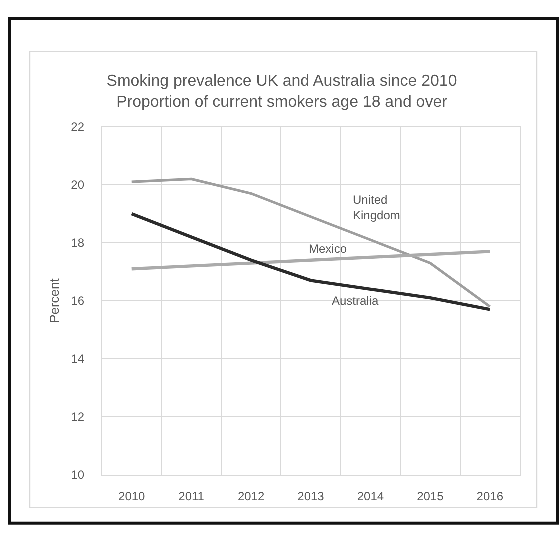 Image resolution: width=560 pixels, height=540 pixels. Describe the element at coordinates (311, 262) in the screenshot. I see `line-series` at that location.